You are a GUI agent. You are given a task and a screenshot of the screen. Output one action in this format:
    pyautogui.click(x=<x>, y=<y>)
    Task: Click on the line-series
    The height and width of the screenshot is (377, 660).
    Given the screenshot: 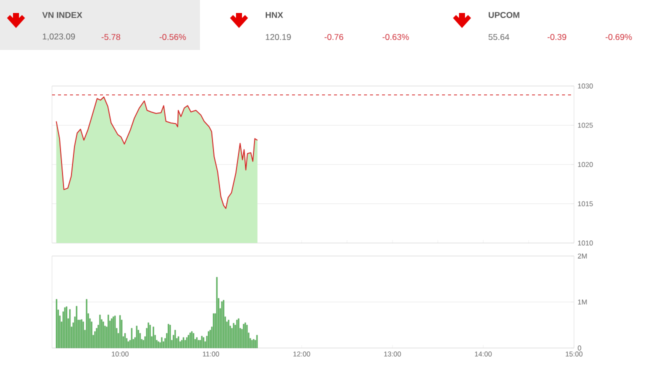 What is the action you would take?
    pyautogui.click(x=157, y=152)
    